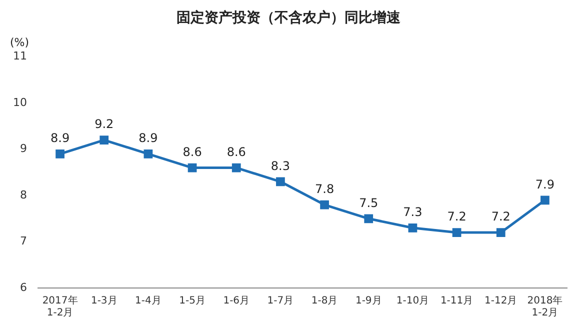 Image resolution: width=581 pixels, height=324 pixels. Describe the element at coordinates (545, 306) in the screenshot. I see `x-tick-label: 2018年 1-2月` at that location.